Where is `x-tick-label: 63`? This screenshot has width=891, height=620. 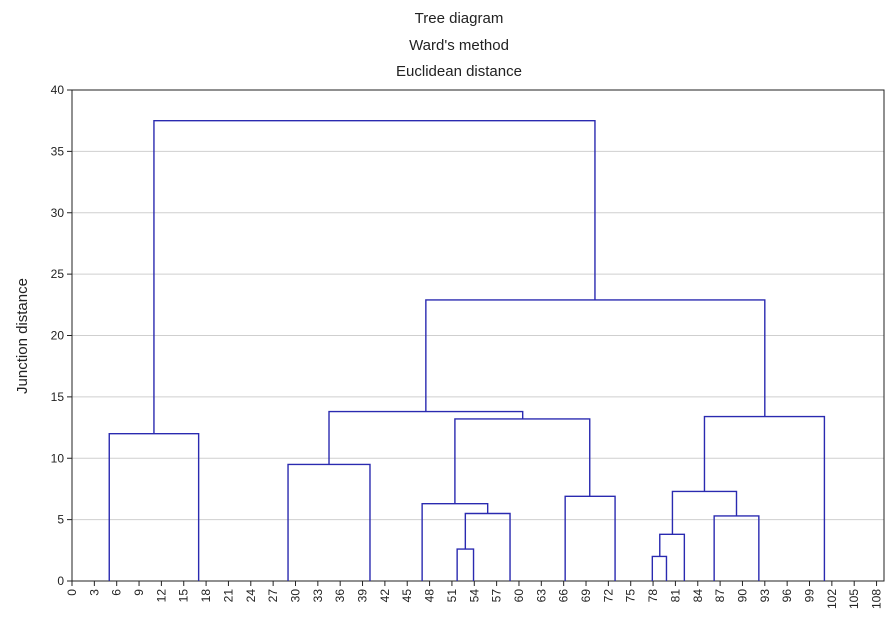
x-tick-label: 63 is located at coordinates (541, 596).